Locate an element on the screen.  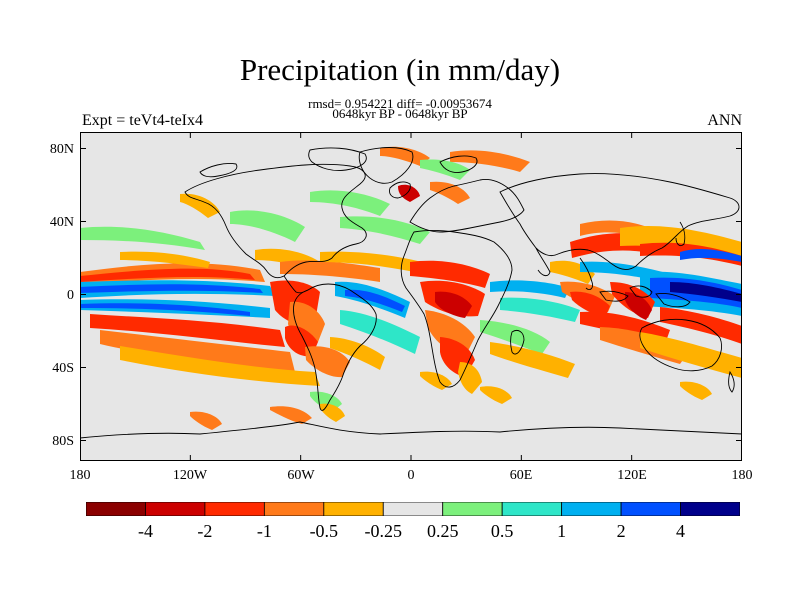
colorbar-label: 0.25 is located at coordinates (442, 531).